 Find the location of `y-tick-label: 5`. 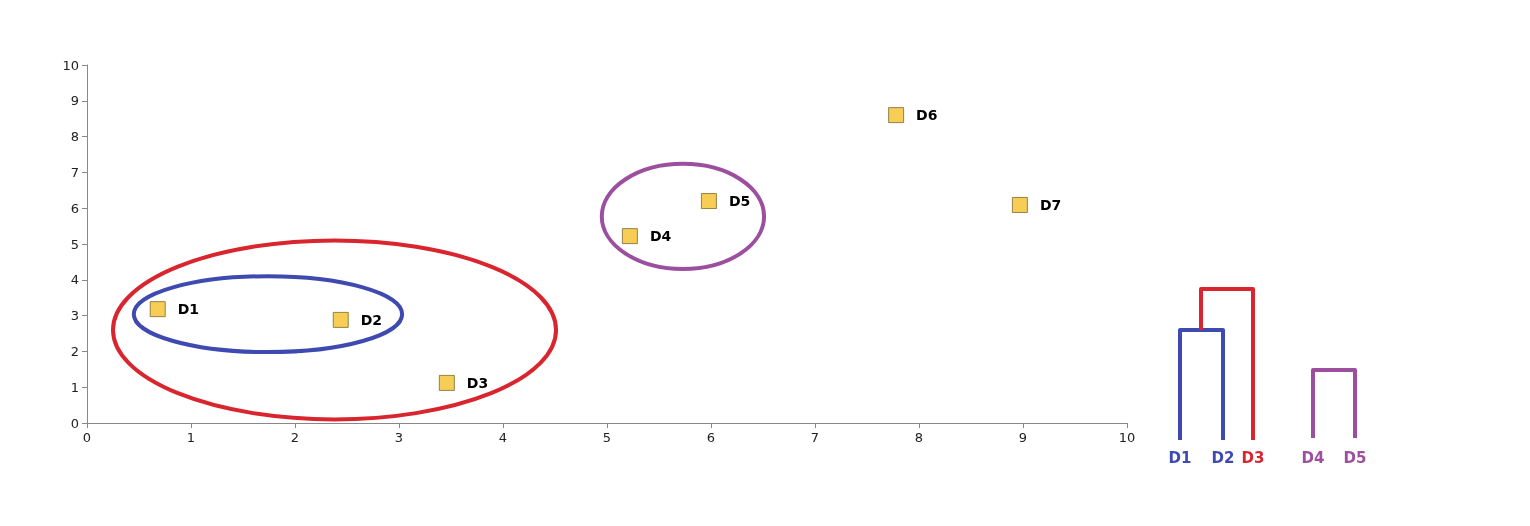

y-tick-label: 5 is located at coordinates (74, 244).